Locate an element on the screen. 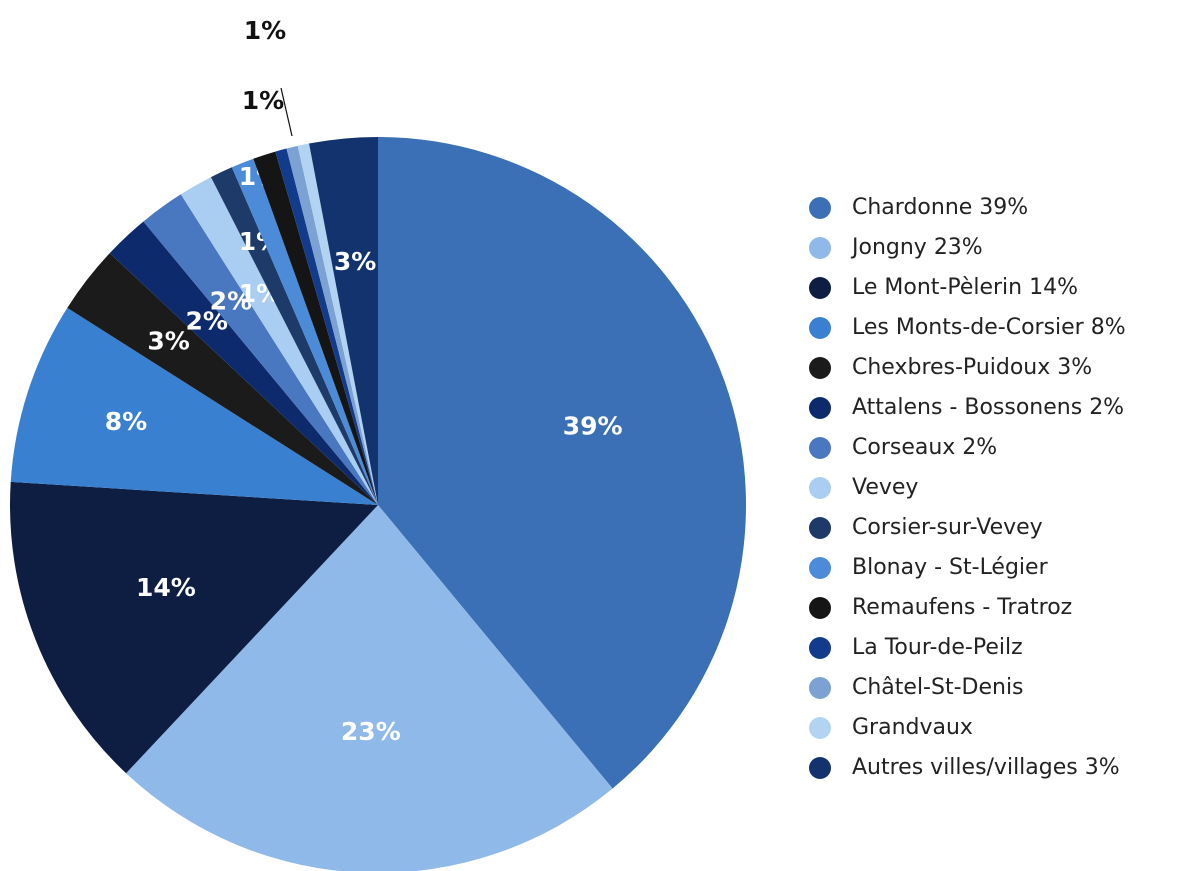 This screenshot has height=871, width=1180. slice-label: 39% is located at coordinates (593, 426).